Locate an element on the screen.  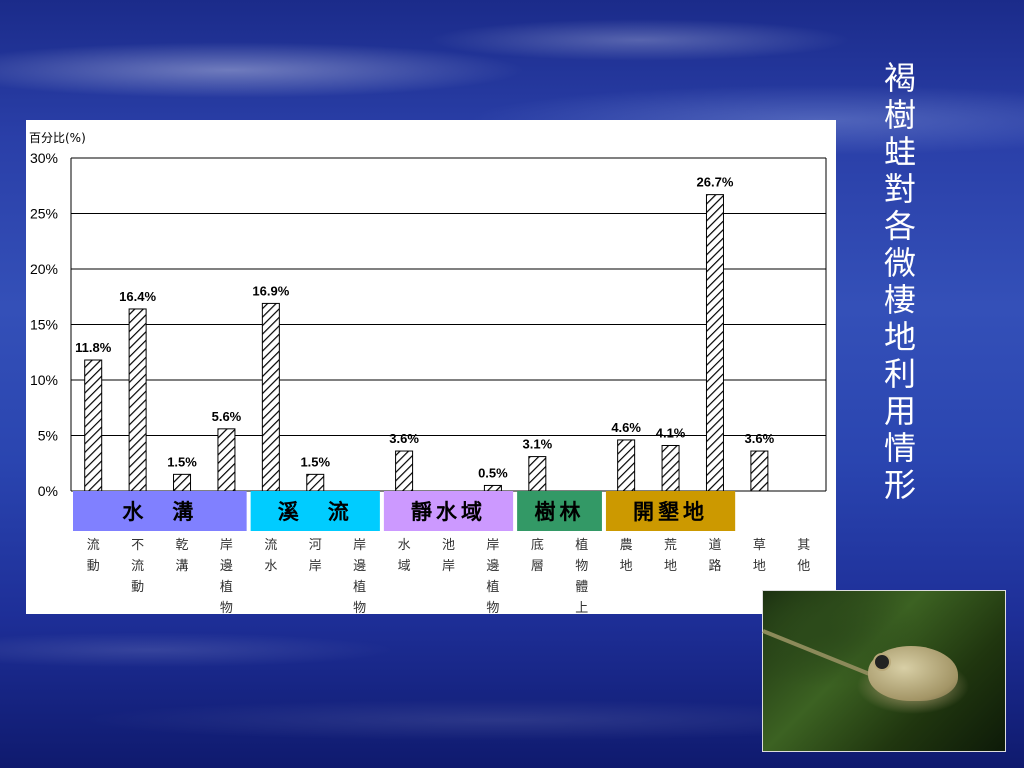
y-tick-label: 30% is located at coordinates (44, 158).